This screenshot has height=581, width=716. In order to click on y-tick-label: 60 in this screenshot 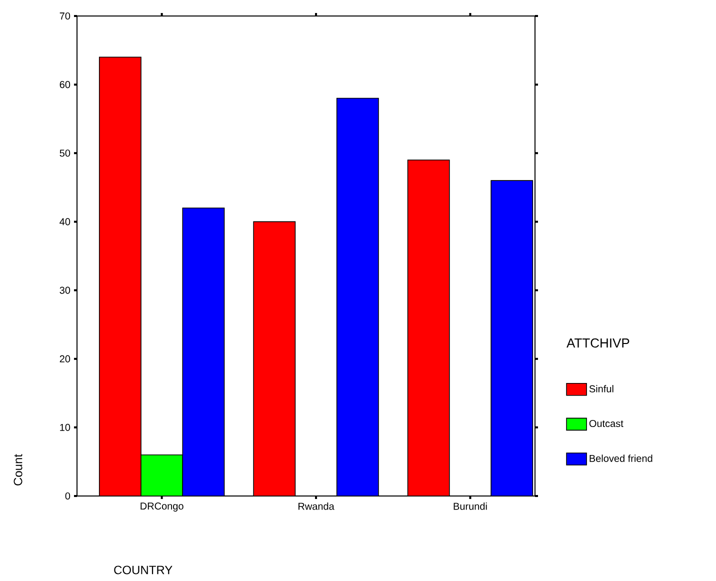, I will do `click(65, 84)`.